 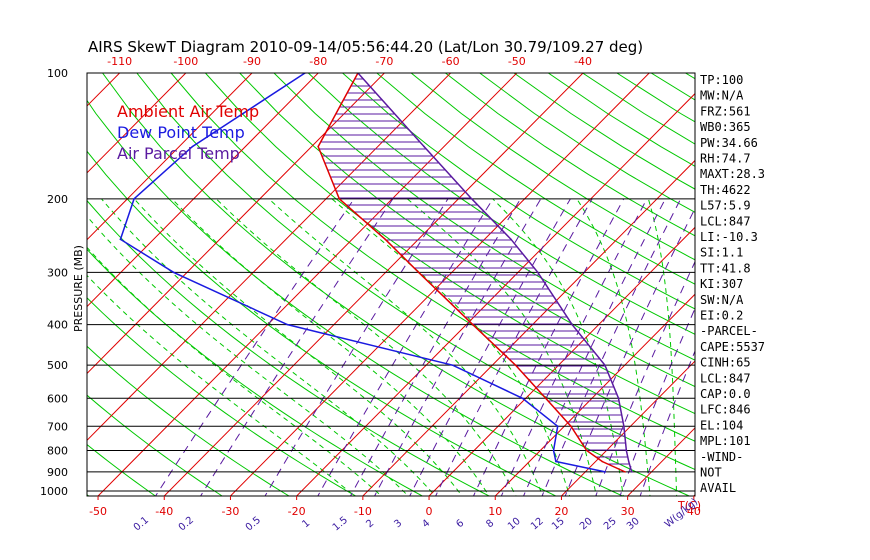 I want to click on mixing-ratio-tick-label: 0.5, so click(x=253, y=524).